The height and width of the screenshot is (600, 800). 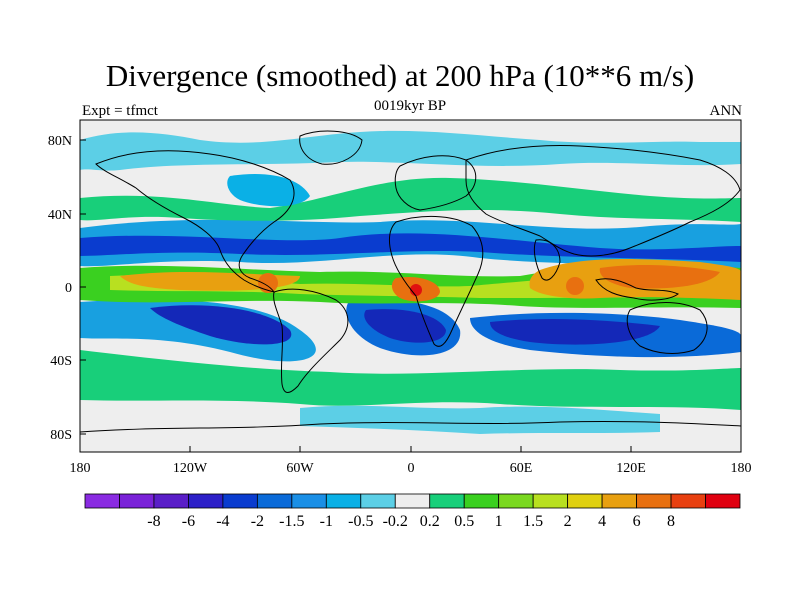 I want to click on north-pole-band, so click(x=410, y=150).